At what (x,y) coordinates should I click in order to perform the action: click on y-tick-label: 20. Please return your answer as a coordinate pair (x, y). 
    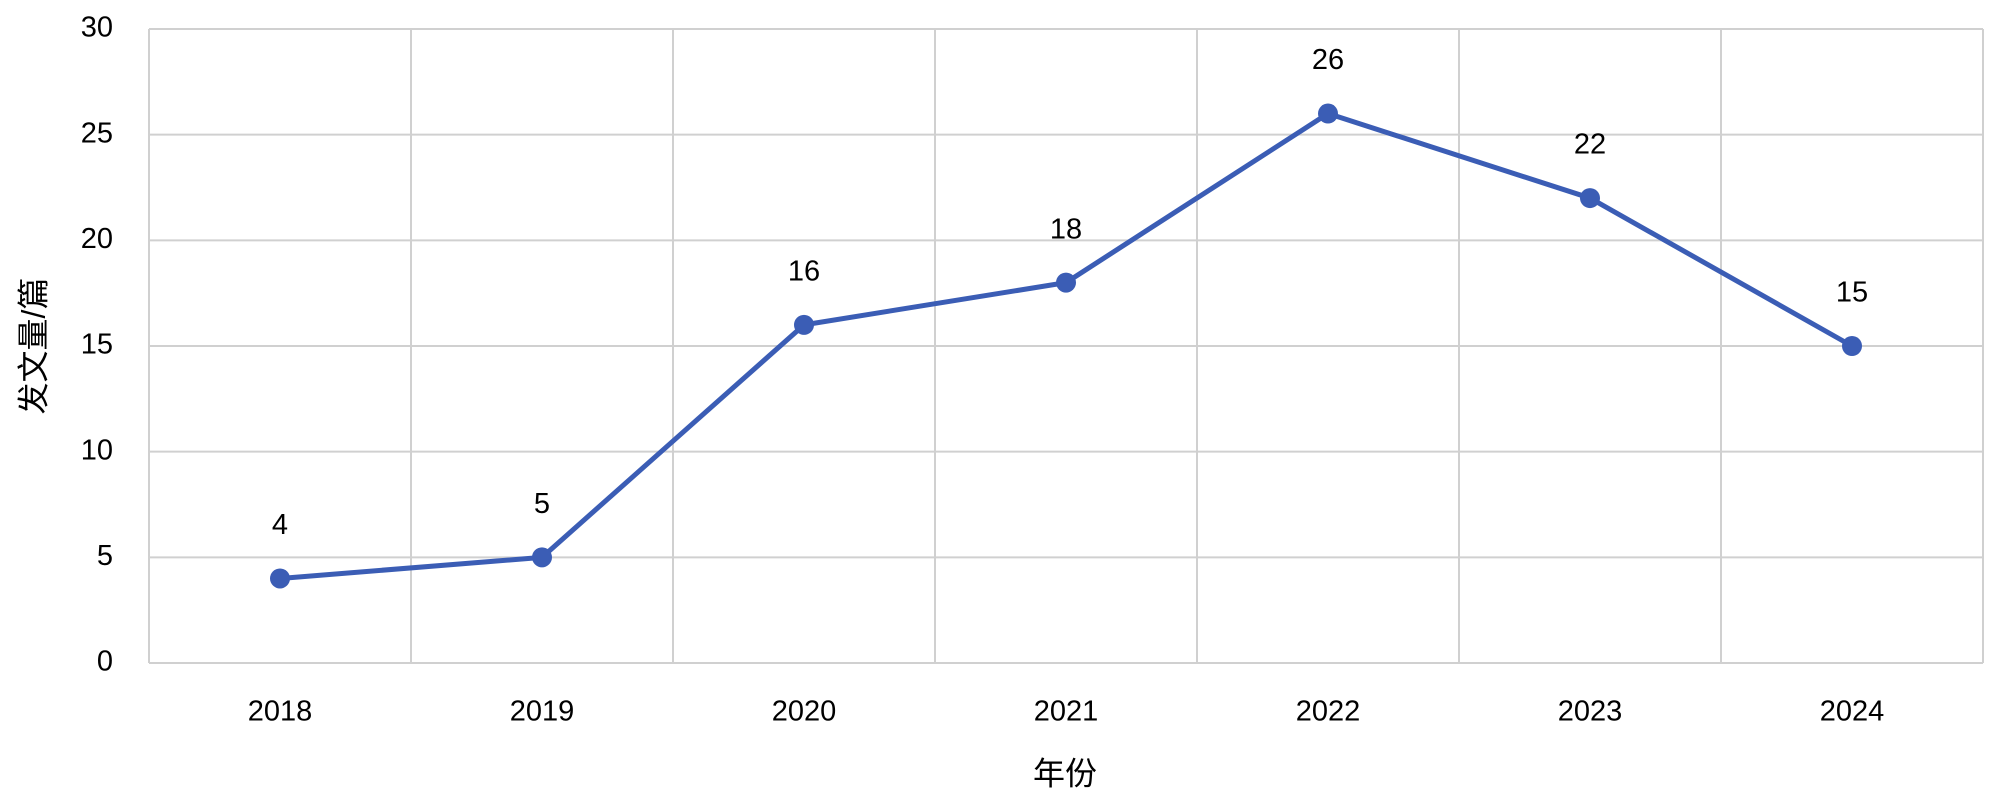
    Looking at the image, I should click on (97, 239).